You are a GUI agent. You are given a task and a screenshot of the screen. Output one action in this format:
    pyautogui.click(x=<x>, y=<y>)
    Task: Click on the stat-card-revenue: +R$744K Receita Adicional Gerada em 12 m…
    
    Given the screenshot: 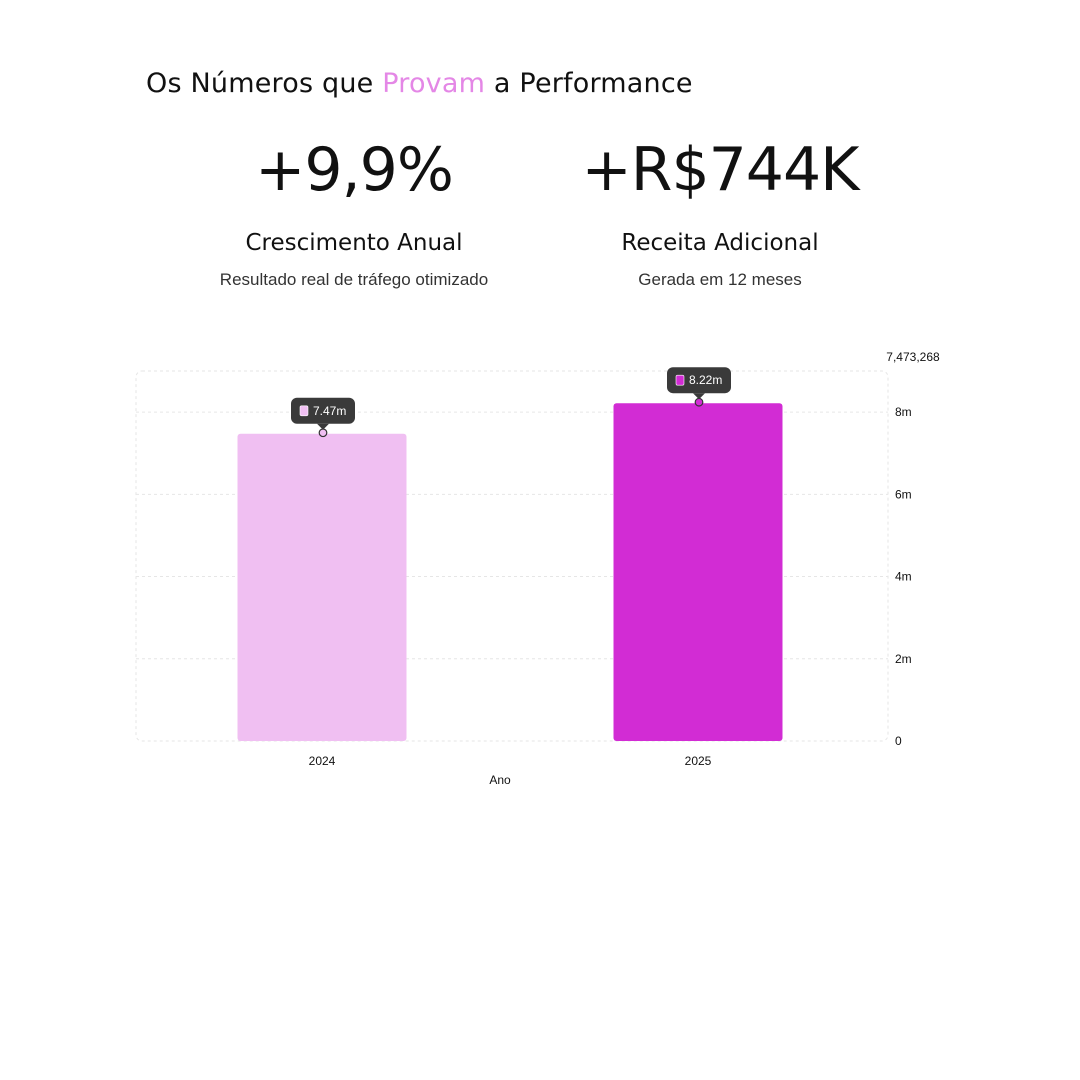 What is the action you would take?
    pyautogui.click(x=720, y=215)
    